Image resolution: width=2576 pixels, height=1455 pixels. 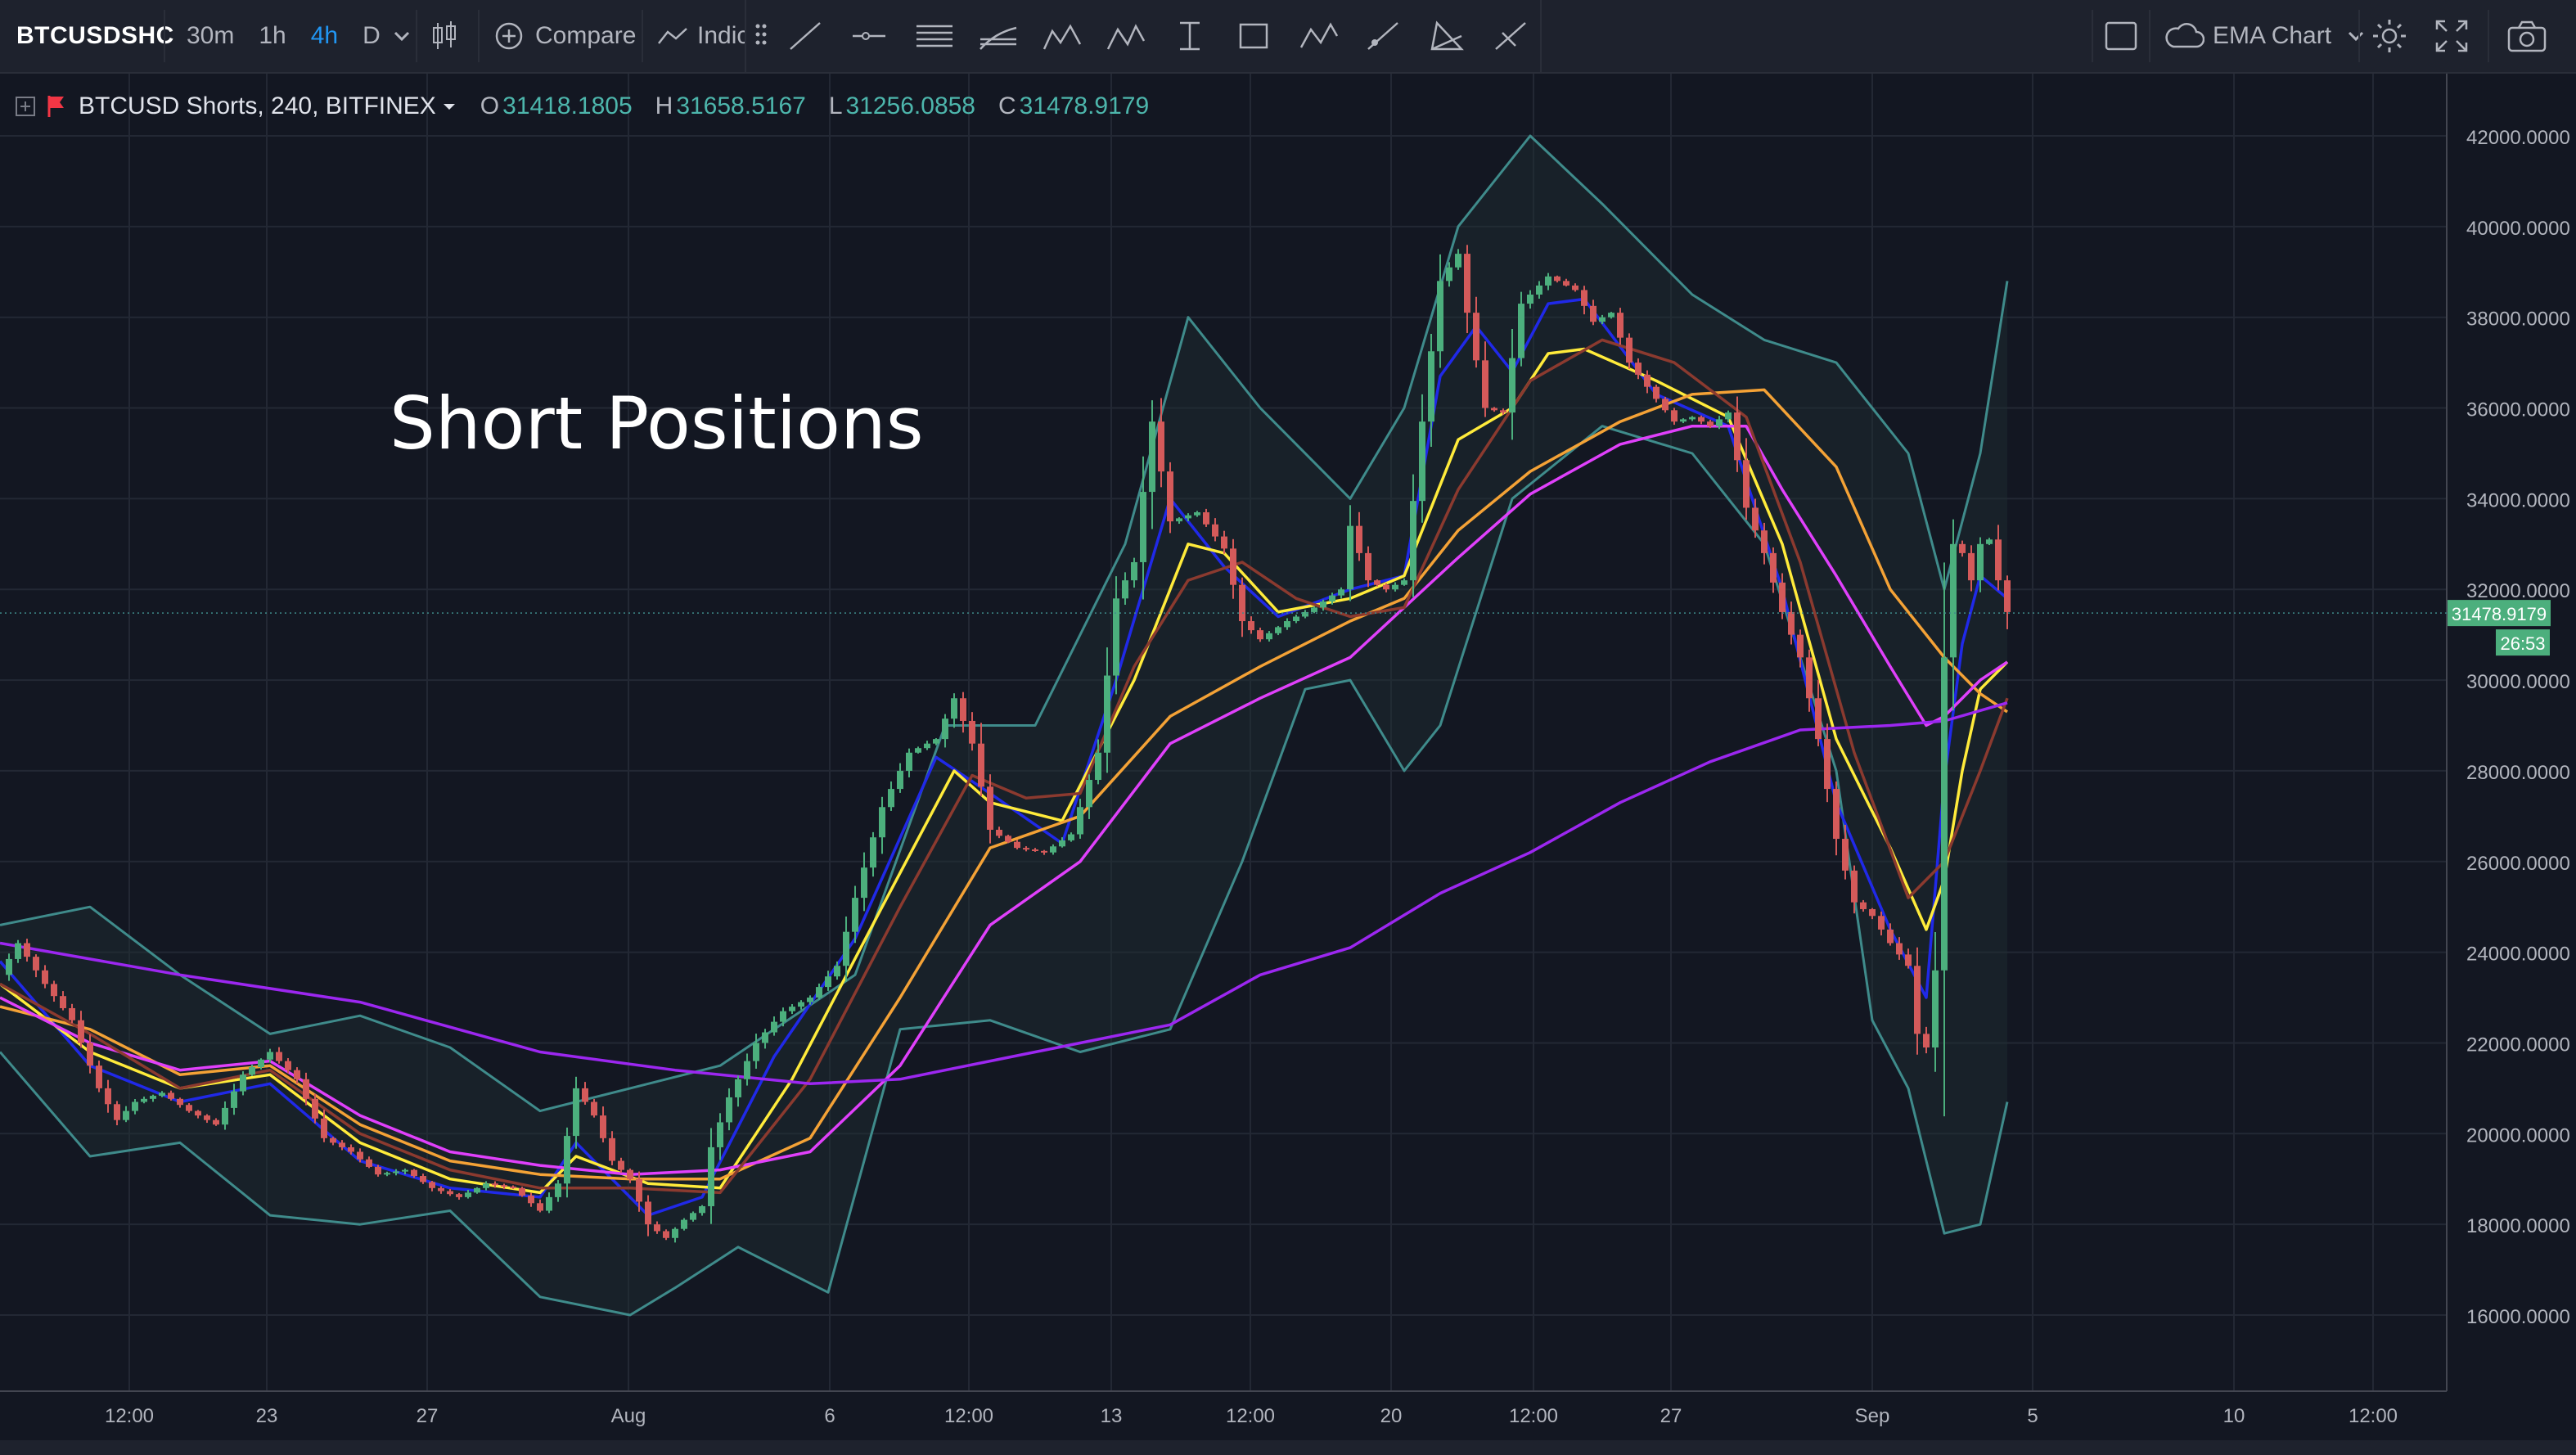 What do you see at coordinates (444, 36) in the screenshot?
I see `candles-style-button` at bounding box center [444, 36].